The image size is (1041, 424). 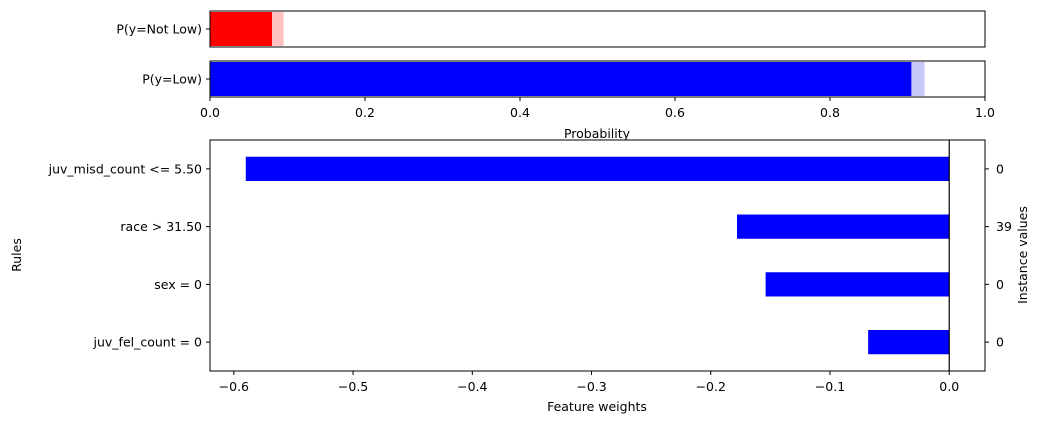 What do you see at coordinates (1022, 255) in the screenshot?
I see `feature-y2-axis-label: Instance values` at bounding box center [1022, 255].